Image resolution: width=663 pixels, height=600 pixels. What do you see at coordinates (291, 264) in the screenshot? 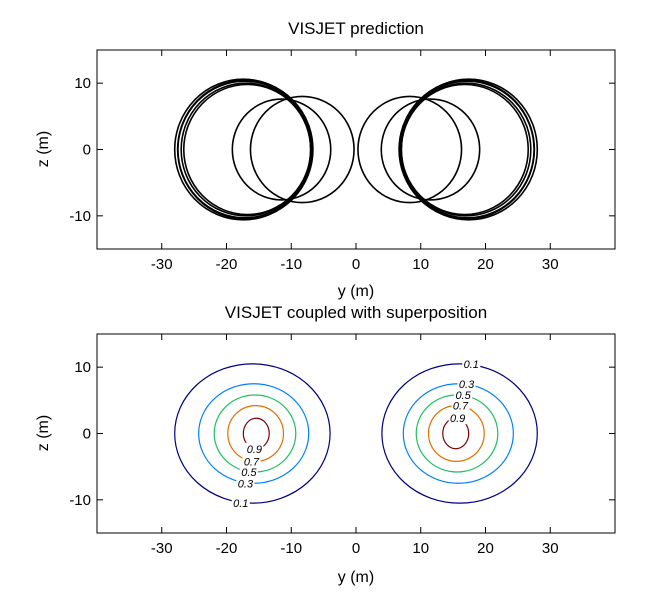
I see `x-tick-label-top: -10` at bounding box center [291, 264].